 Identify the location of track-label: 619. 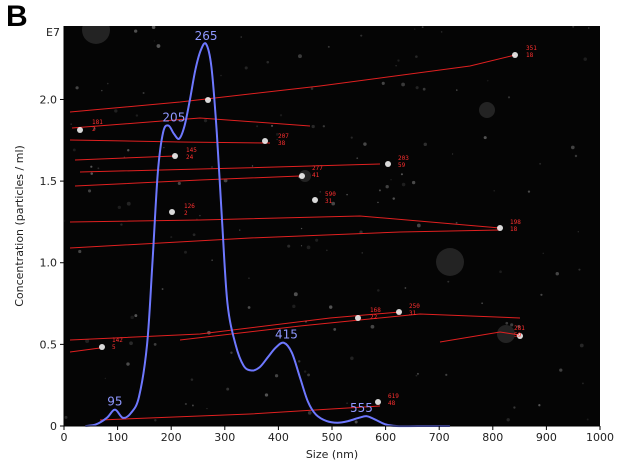
(393, 396).